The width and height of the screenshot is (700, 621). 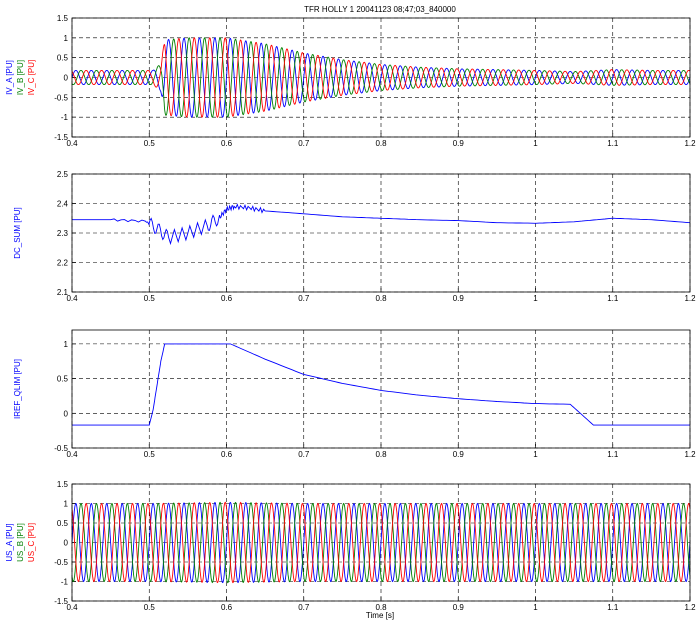 I want to click on series-line-us-c, so click(x=381, y=542).